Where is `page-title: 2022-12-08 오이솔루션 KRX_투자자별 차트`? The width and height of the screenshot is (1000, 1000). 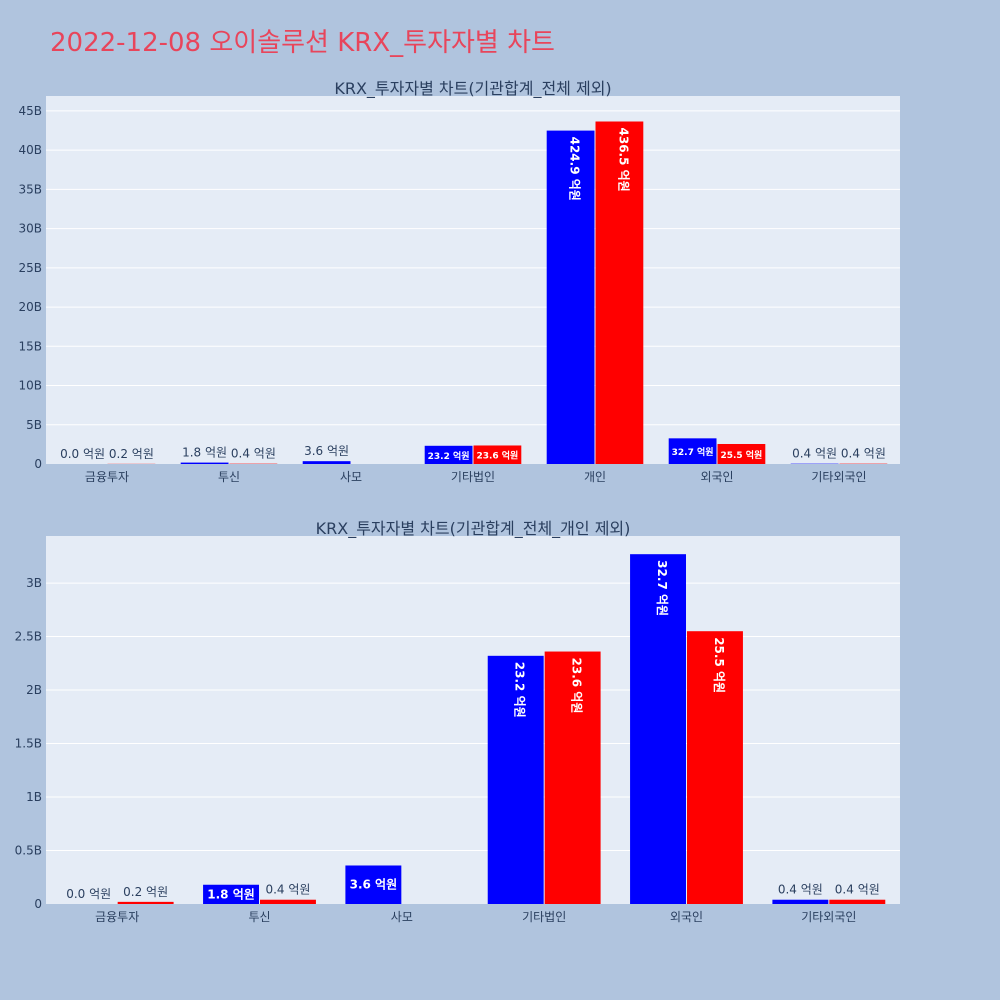 page-title: 2022-12-08 오이솔루션 KRX_투자자별 차트 is located at coordinates (302, 43).